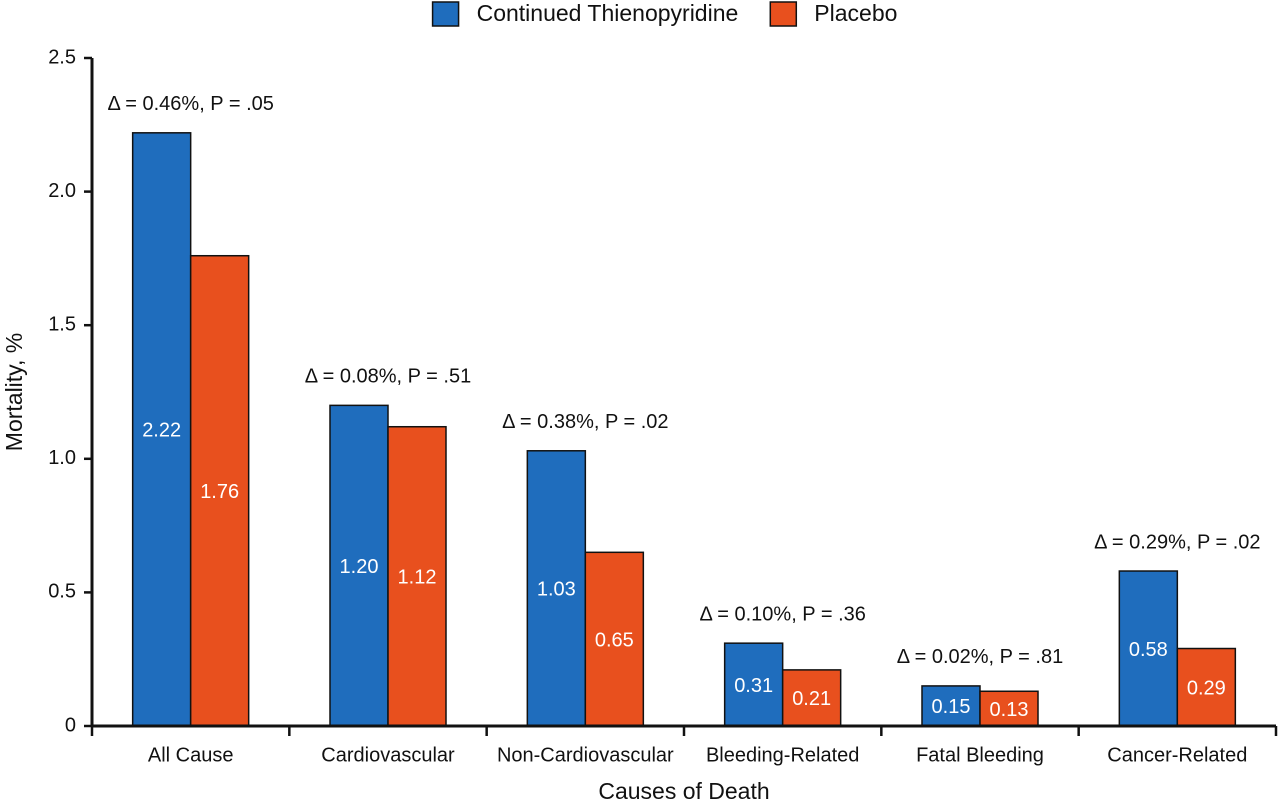  What do you see at coordinates (1206, 689) in the screenshot?
I see `value-label: 0.29` at bounding box center [1206, 689].